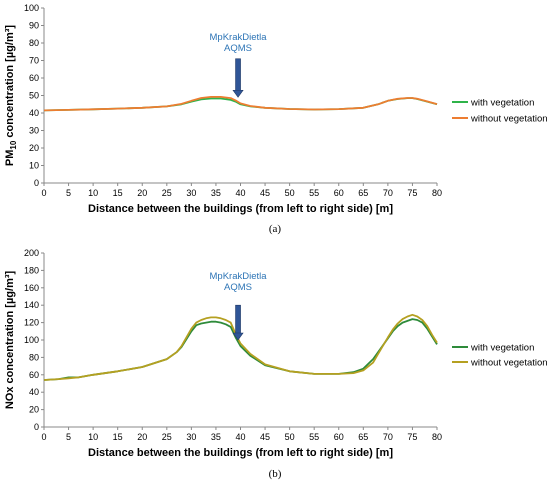 This screenshot has width=550, height=486. What do you see at coordinates (34, 61) in the screenshot?
I see `y-tick-label: 70` at bounding box center [34, 61].